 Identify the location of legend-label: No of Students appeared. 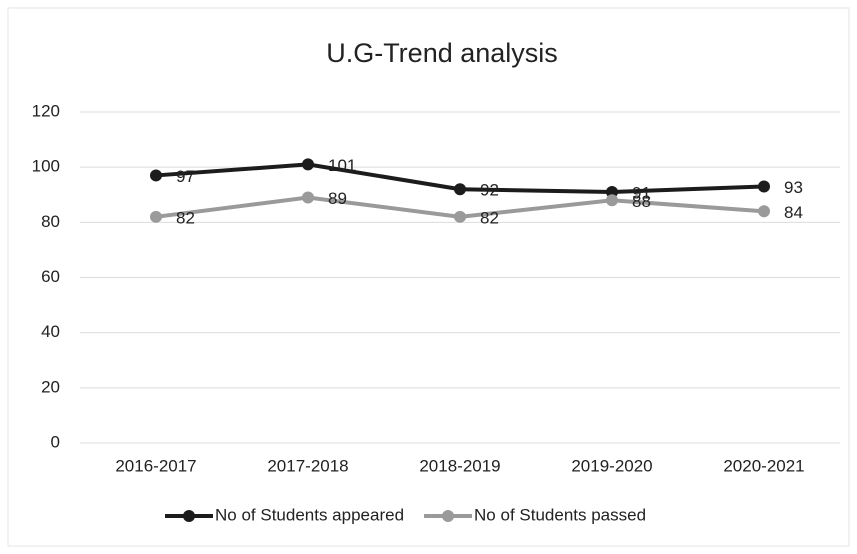
(309, 514).